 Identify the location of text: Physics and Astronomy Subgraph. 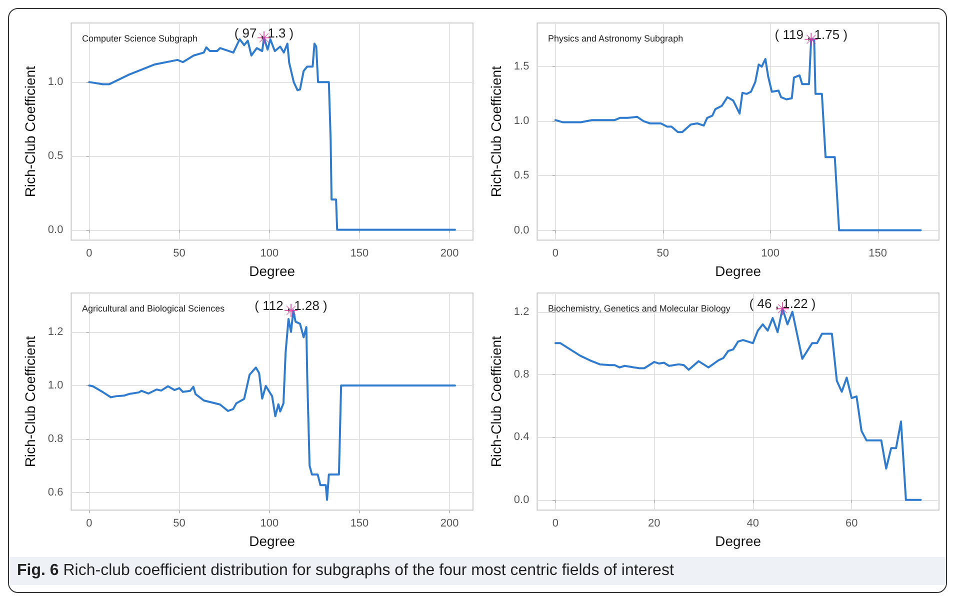
(616, 39).